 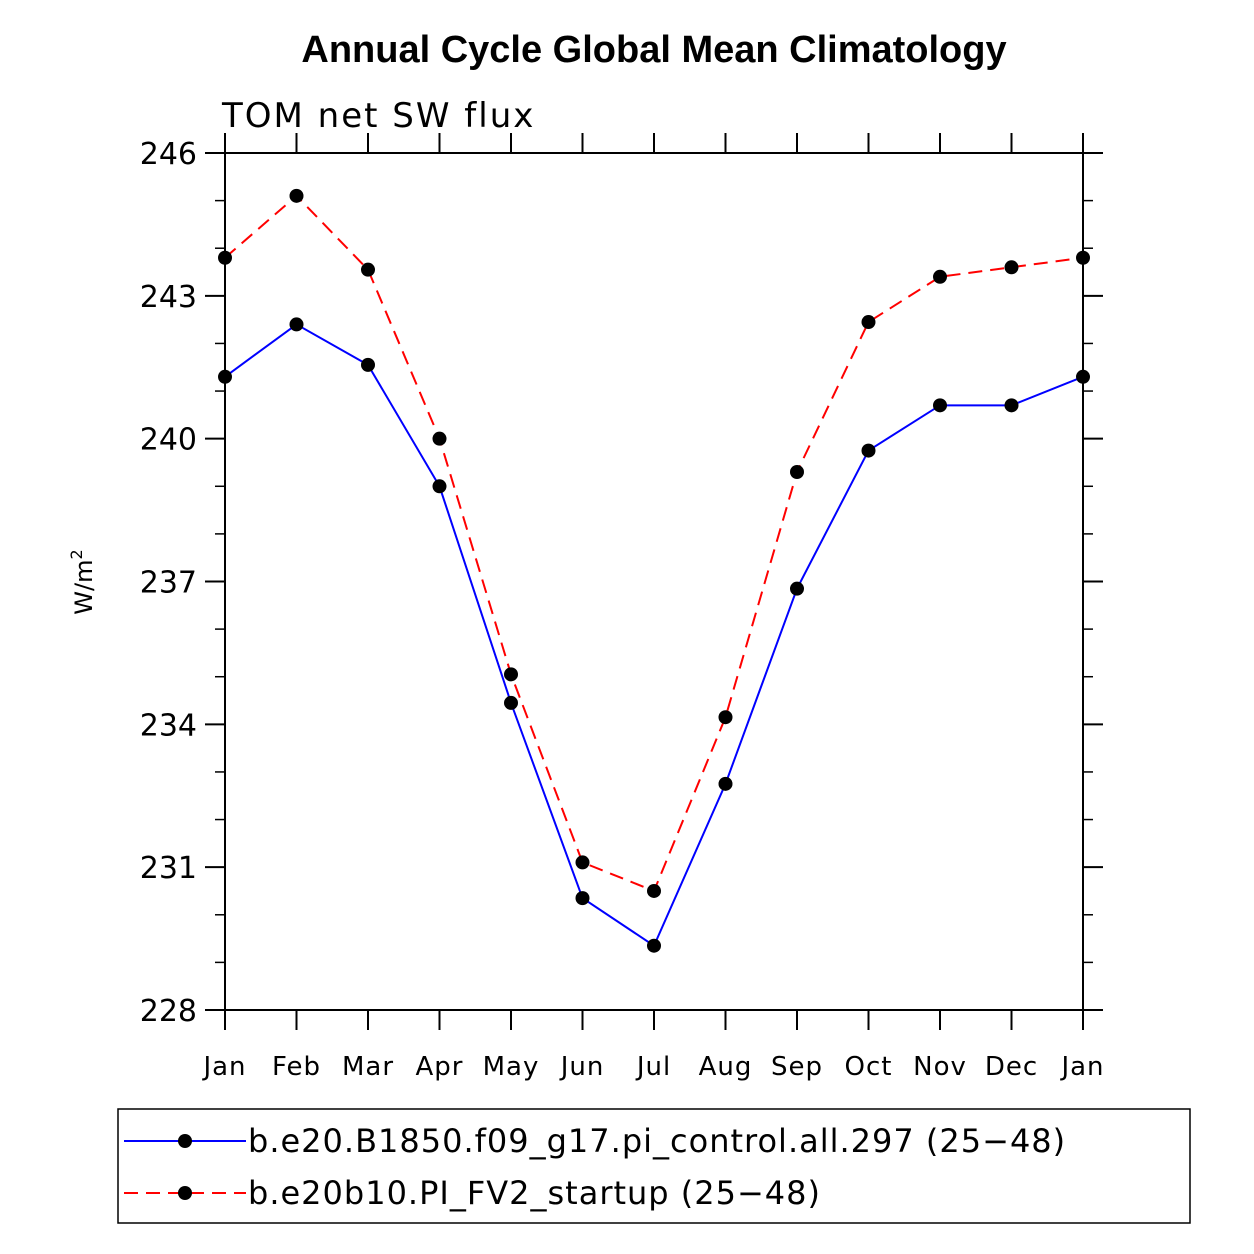 I want to click on x-tick-label: Mar, so click(x=368, y=1067).